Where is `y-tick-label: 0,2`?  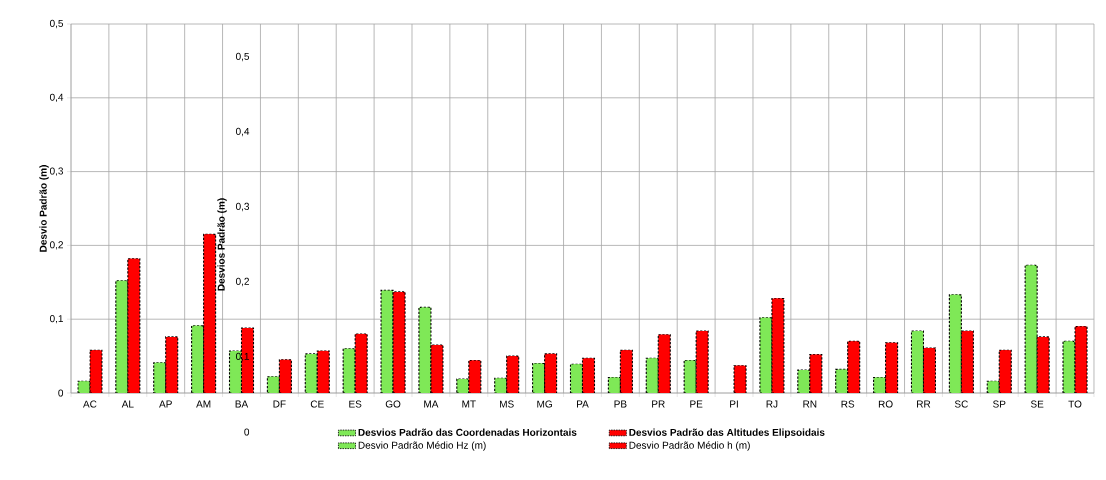
y-tick-label: 0,2 is located at coordinates (56, 245).